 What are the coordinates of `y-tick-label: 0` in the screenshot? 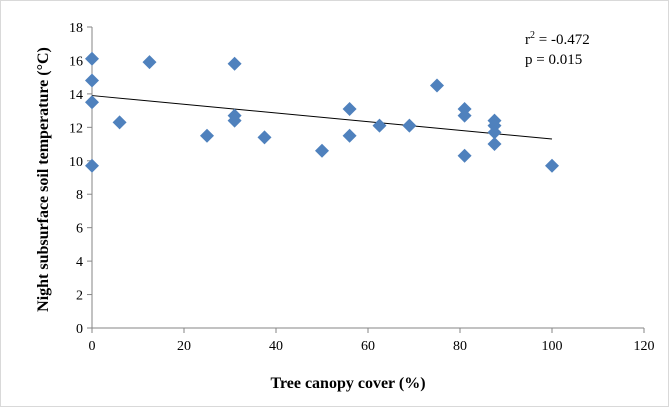 It's located at (79, 329).